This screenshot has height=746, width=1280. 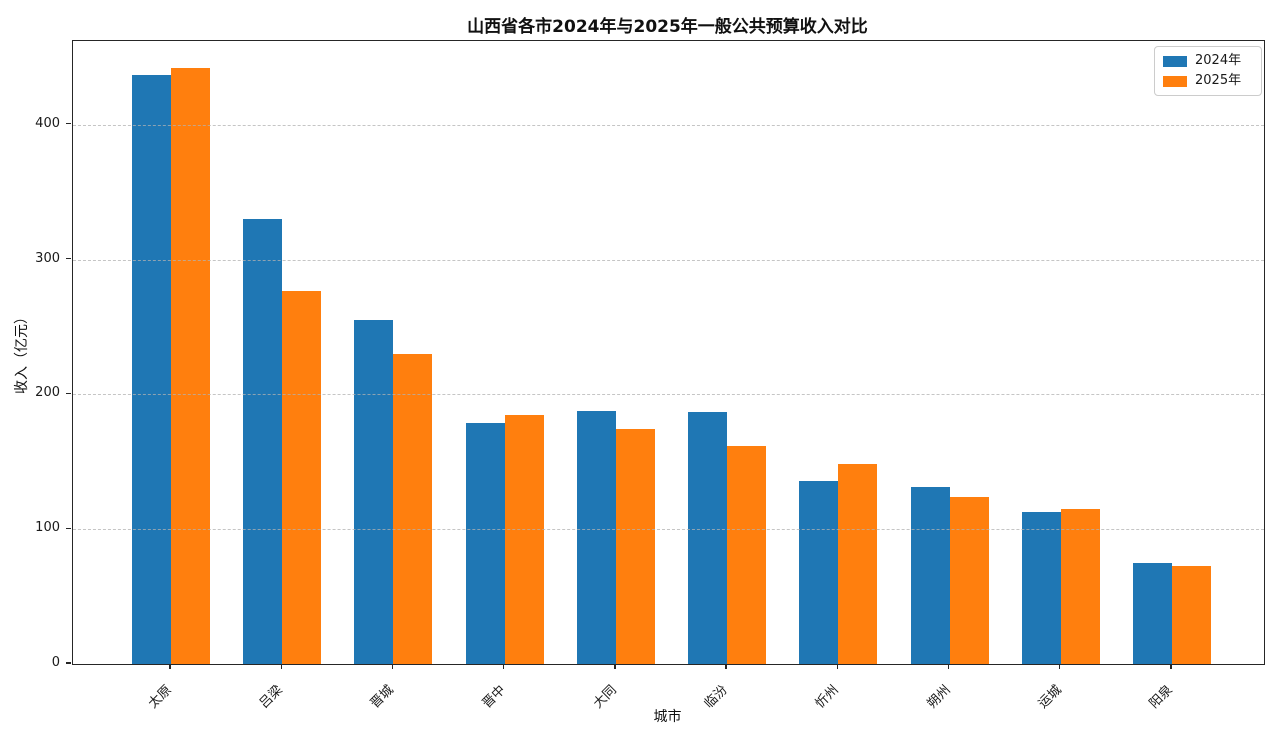 I want to click on xtick-mark-jinzhong, so click(x=504, y=667).